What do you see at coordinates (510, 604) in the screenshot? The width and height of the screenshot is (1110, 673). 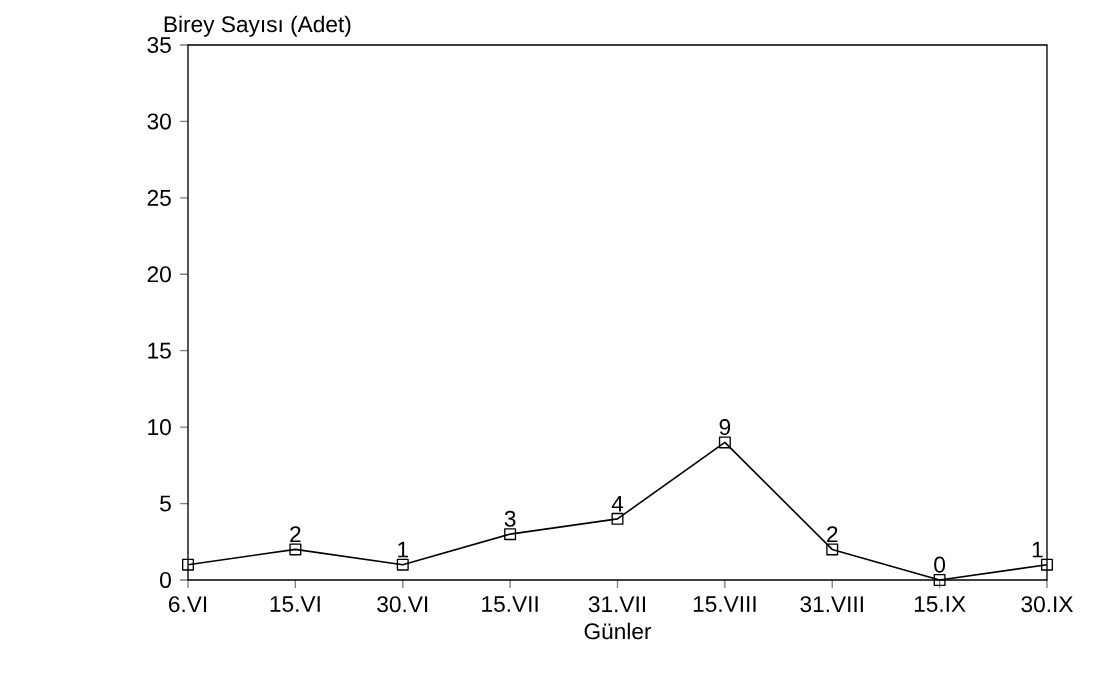 I see `x-tick-label: 15.VII` at bounding box center [510, 604].